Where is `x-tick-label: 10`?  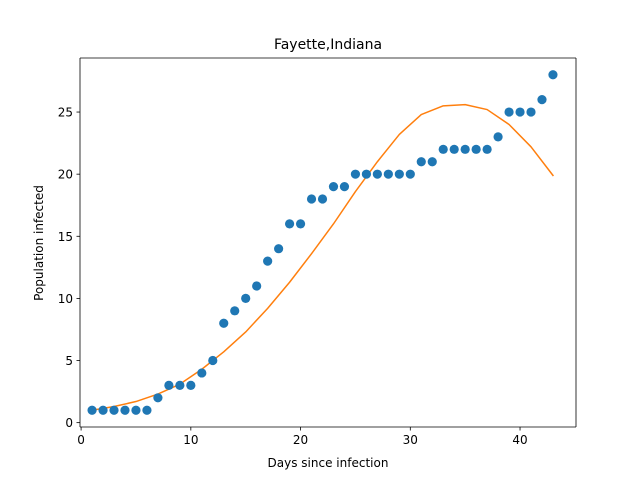
x-tick-label: 10 is located at coordinates (190, 440).